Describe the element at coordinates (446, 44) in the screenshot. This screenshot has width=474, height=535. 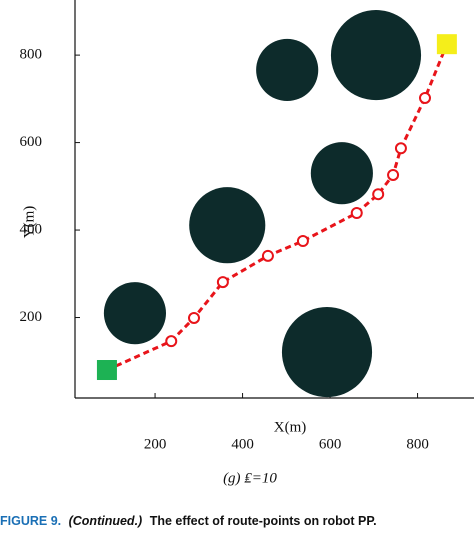
I see `goal-marker` at that location.